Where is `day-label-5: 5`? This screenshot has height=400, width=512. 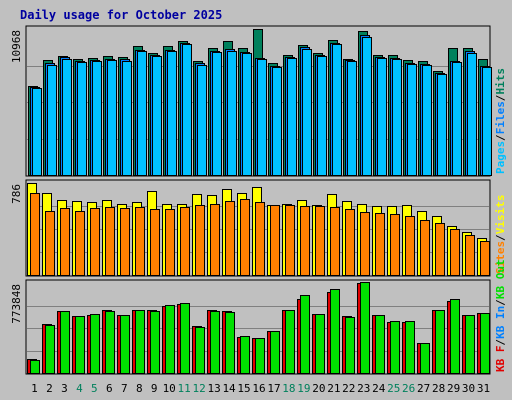 day-label-5: 5 is located at coordinates (94, 388).